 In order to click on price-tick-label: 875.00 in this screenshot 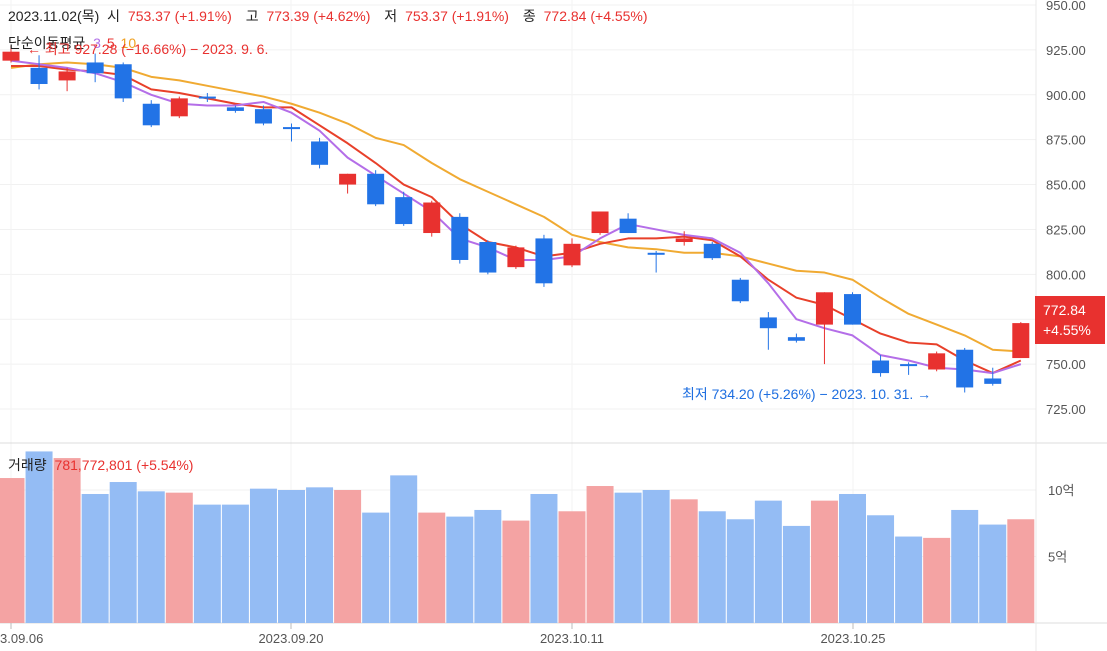, I will do `click(1066, 140)`.